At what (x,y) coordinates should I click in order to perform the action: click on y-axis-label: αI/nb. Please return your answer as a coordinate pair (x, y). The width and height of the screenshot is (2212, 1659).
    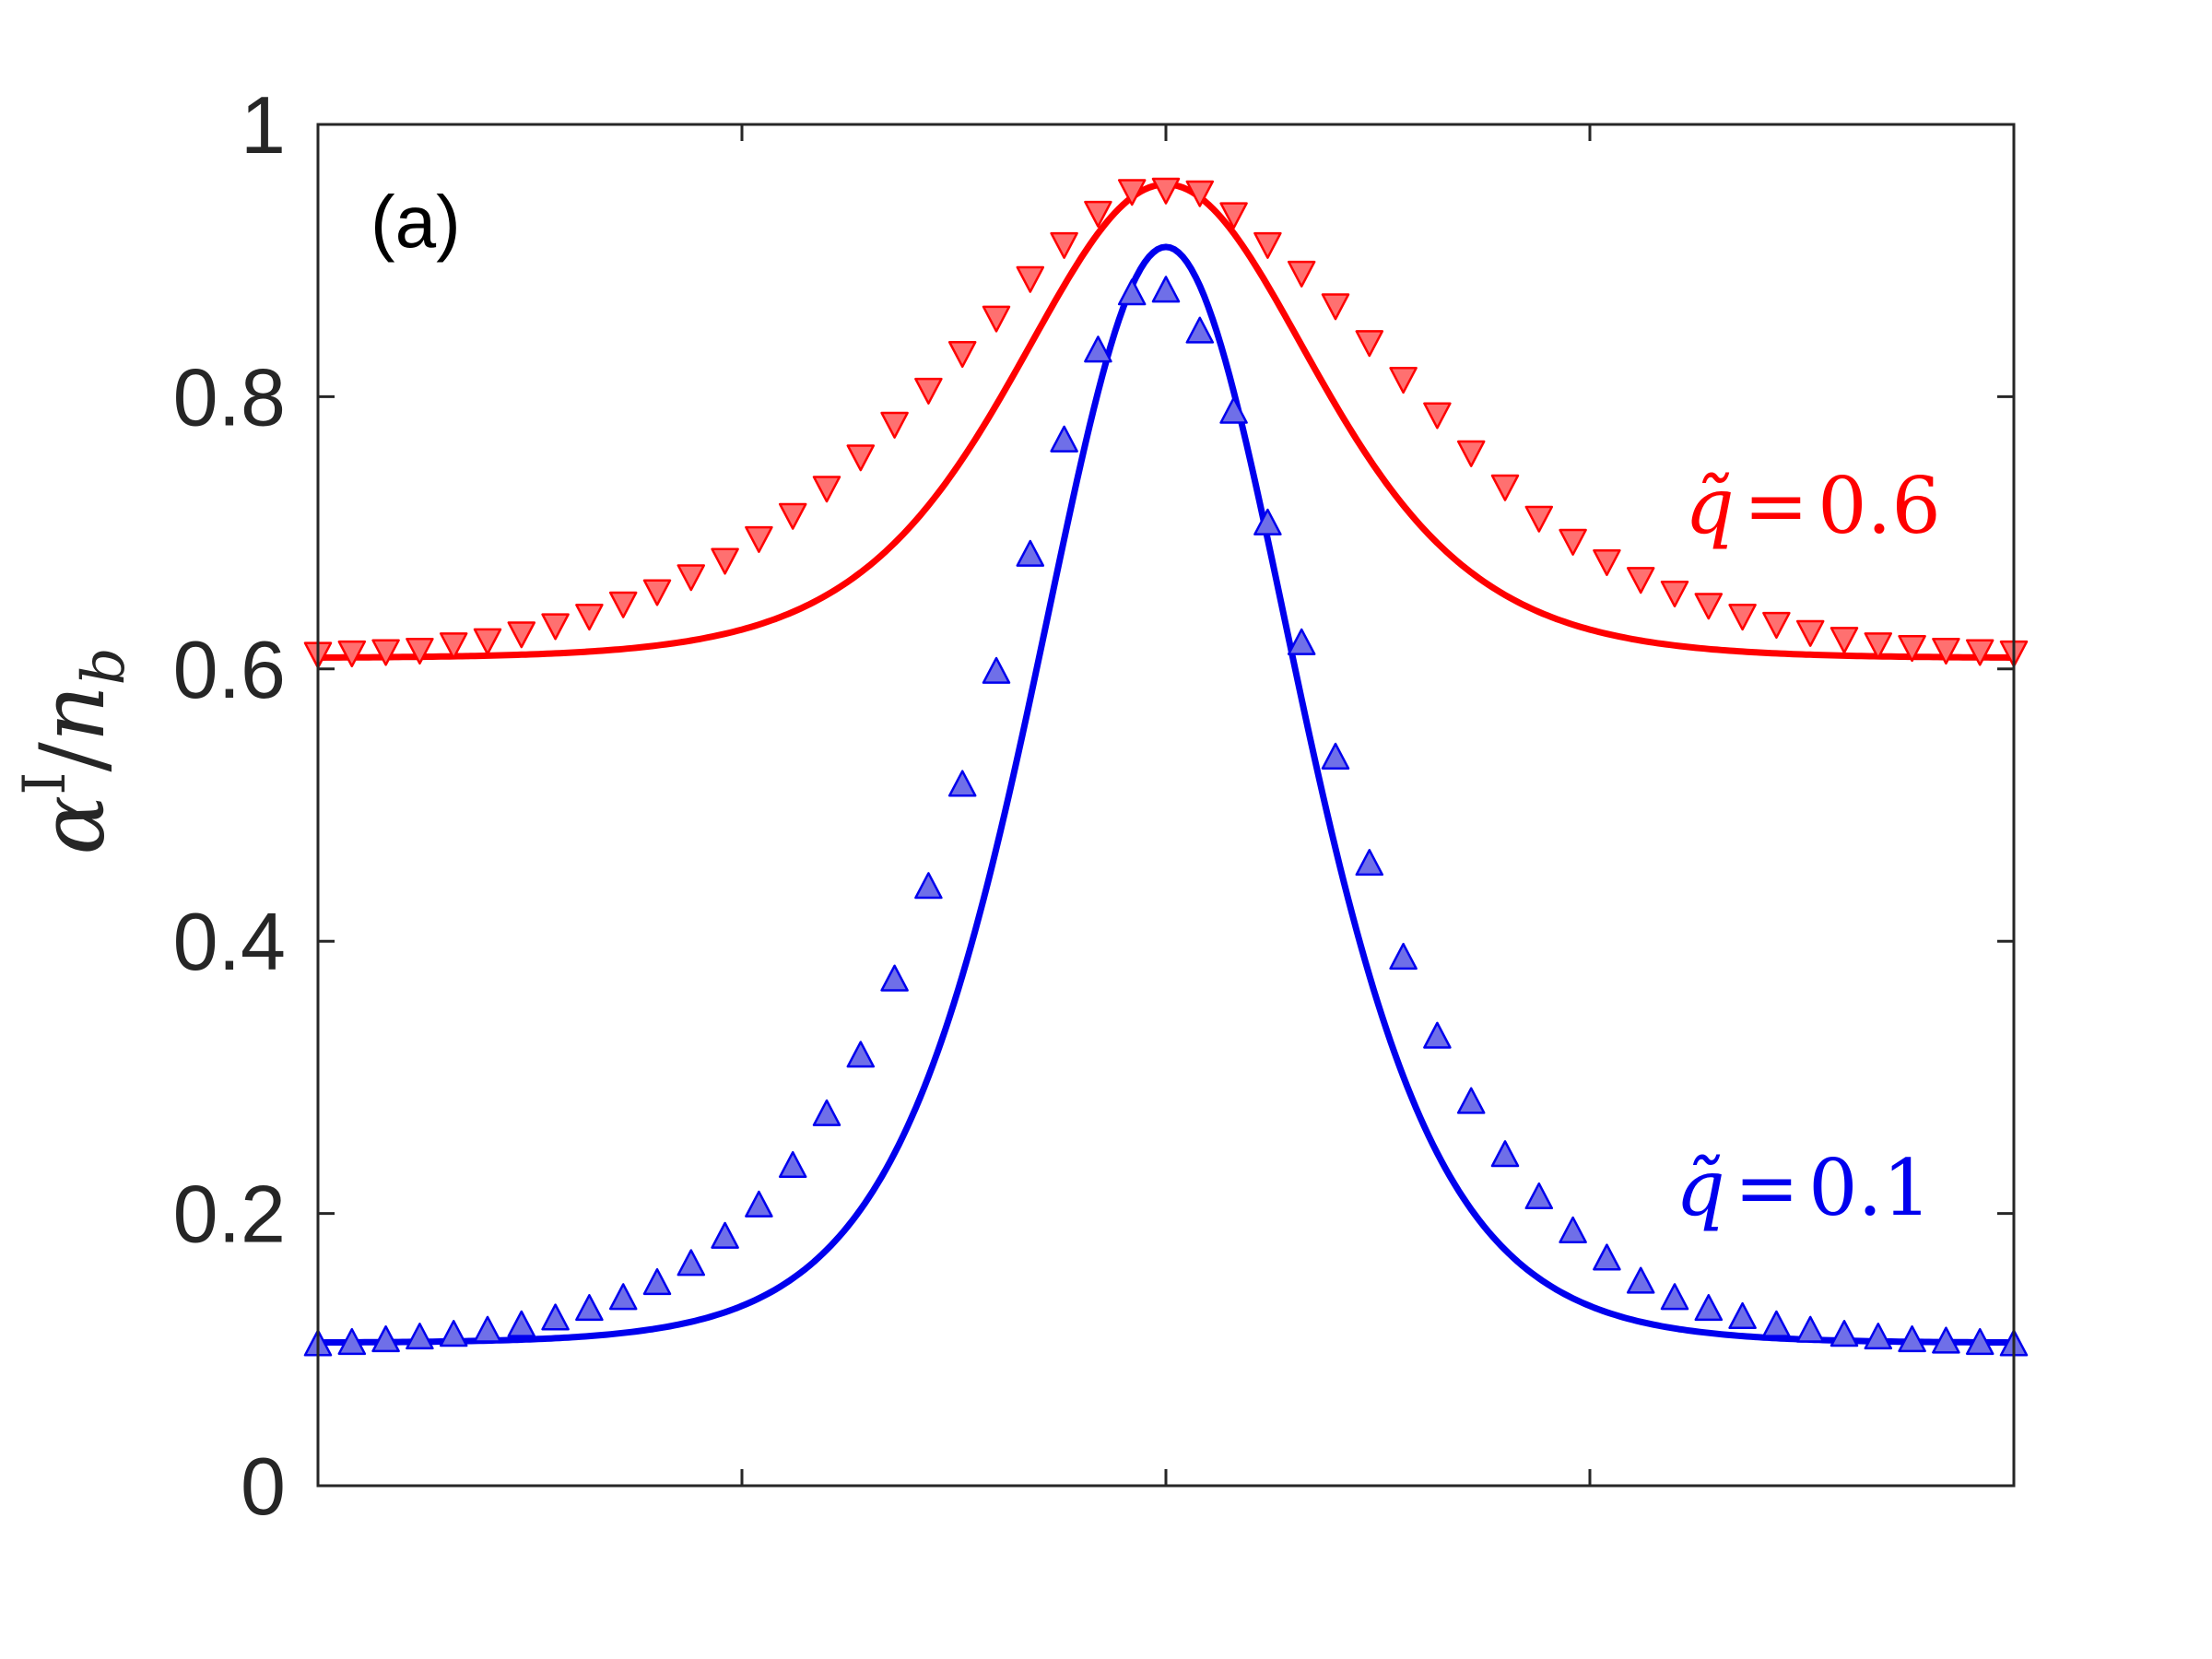
    Looking at the image, I should click on (74, 750).